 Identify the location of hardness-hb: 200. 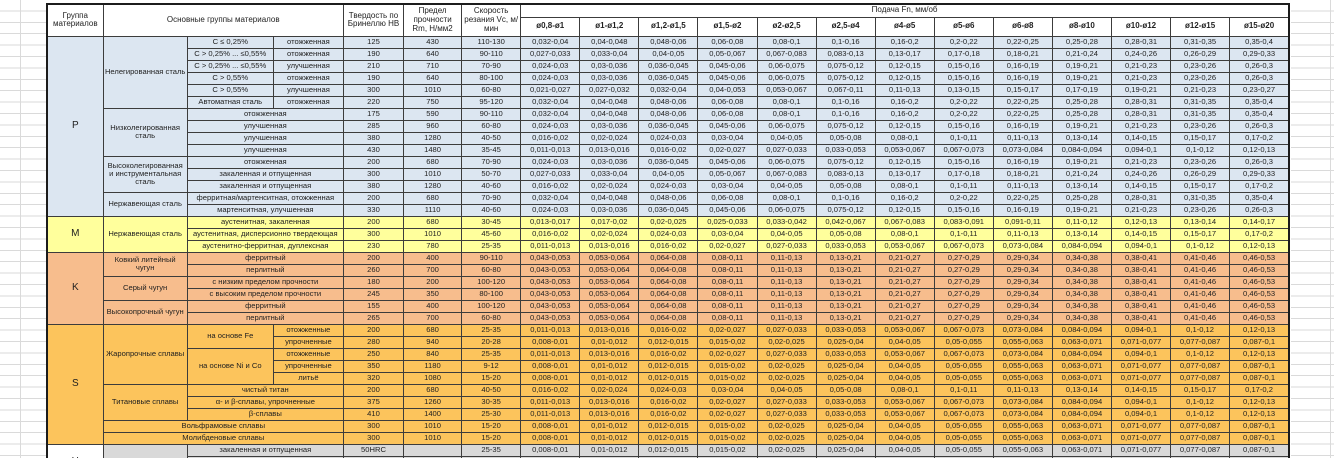
(373, 390).